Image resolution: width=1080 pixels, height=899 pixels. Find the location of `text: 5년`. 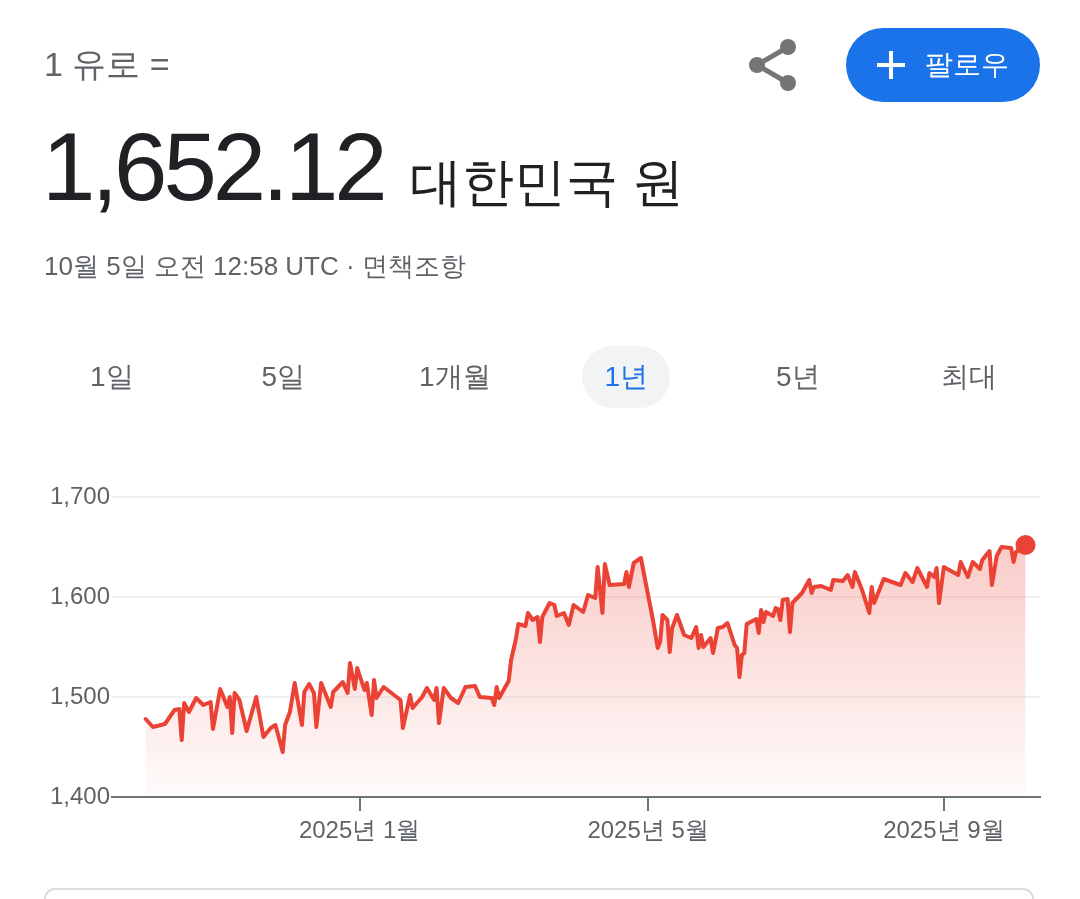

text: 5년 is located at coordinates (797, 376).